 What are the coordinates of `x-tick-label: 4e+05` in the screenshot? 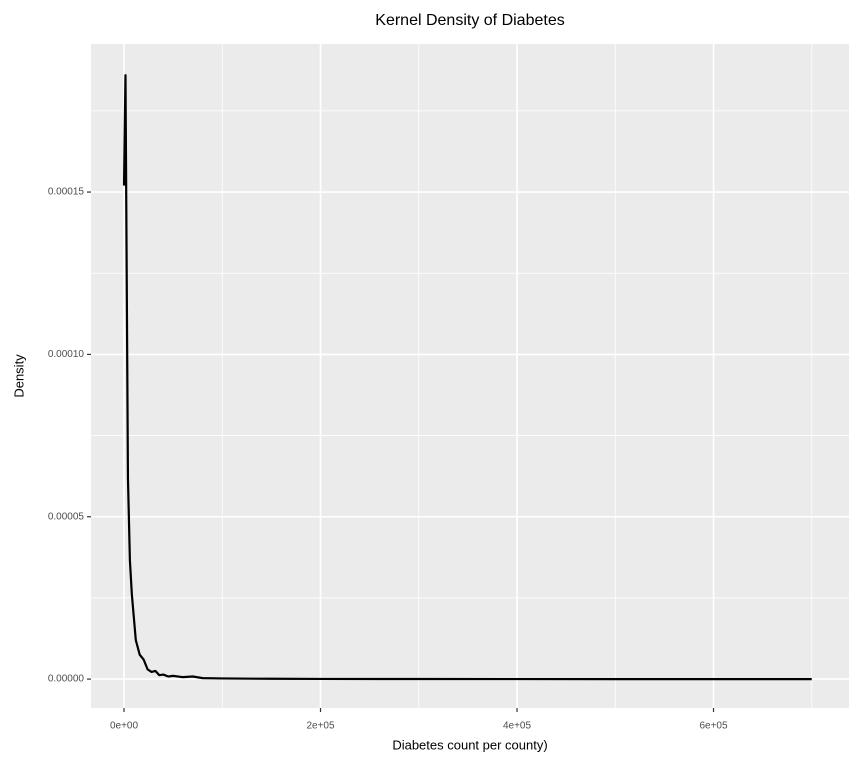 It's located at (517, 726).